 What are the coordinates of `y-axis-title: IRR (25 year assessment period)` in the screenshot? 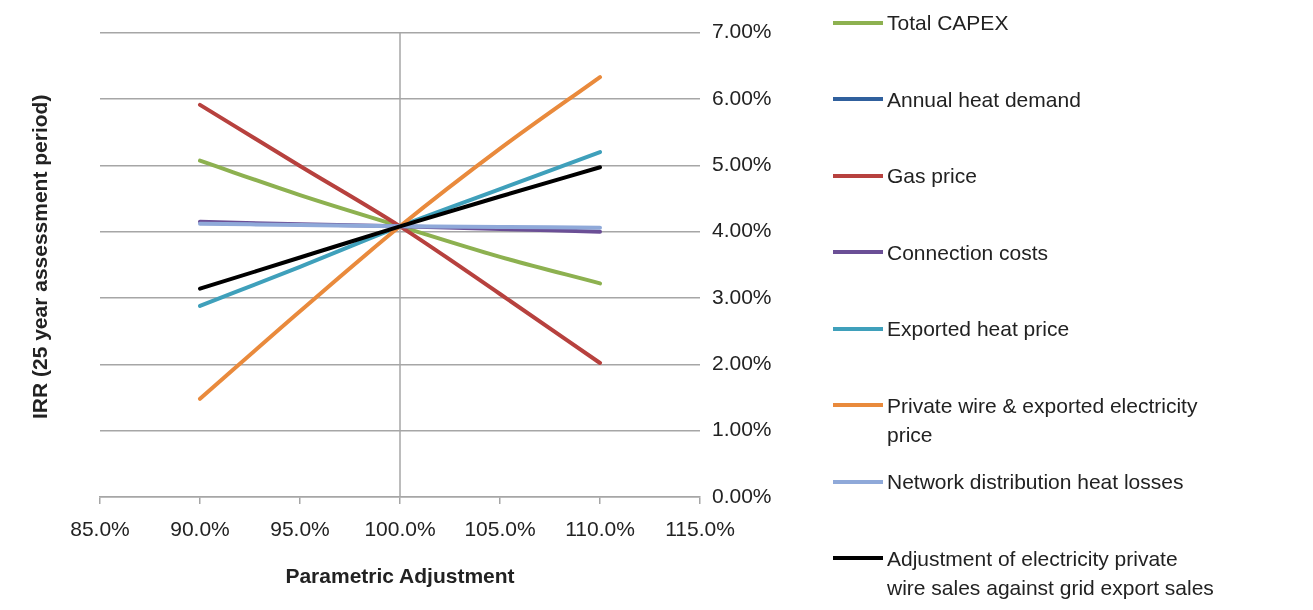 It's located at (39, 257).